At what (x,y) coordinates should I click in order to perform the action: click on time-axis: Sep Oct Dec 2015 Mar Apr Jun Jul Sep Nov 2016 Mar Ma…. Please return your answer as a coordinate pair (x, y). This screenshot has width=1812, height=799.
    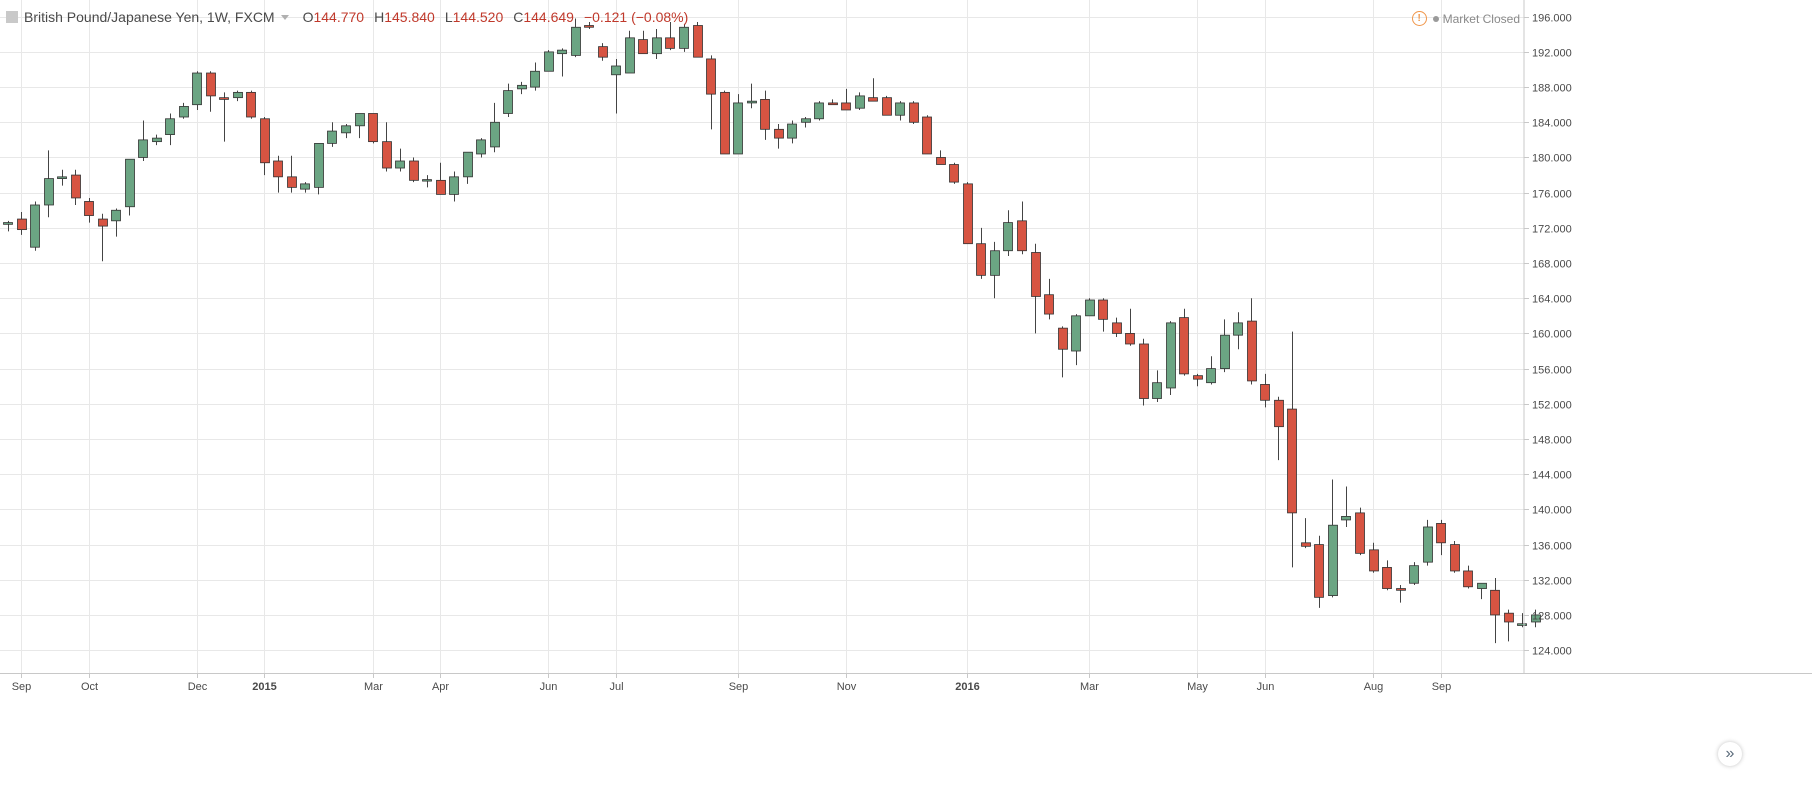
    Looking at the image, I should click on (732, 683).